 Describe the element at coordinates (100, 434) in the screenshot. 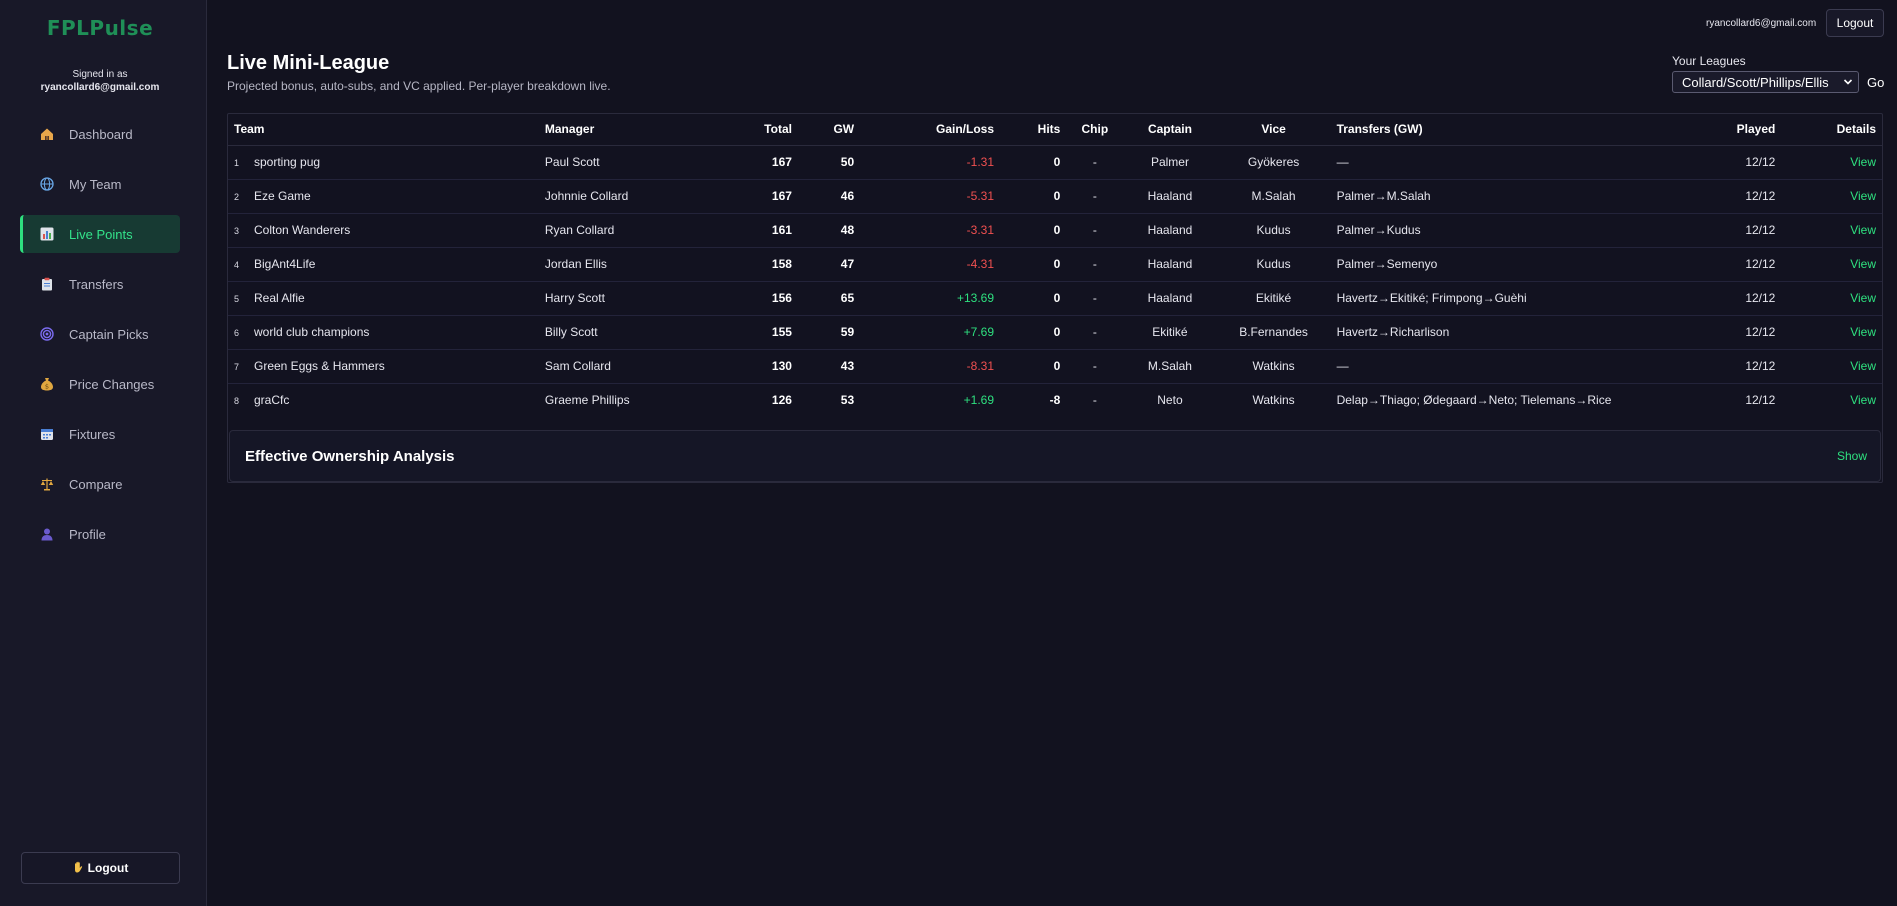

I see `sidebar-item-fixtures: Fixtures` at that location.